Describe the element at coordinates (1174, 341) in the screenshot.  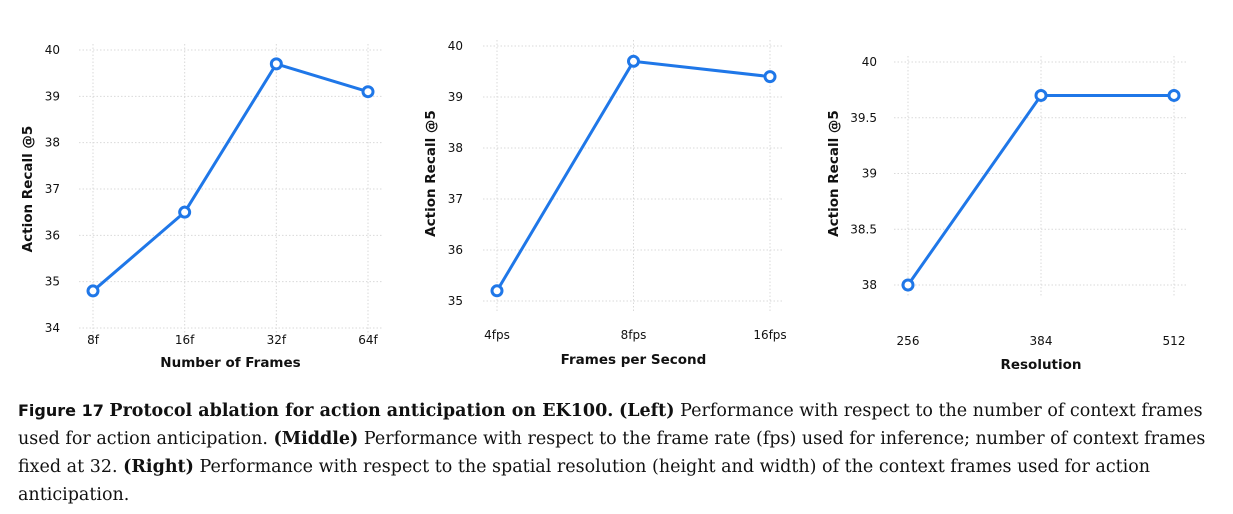
I see `x-tick-label: 512` at that location.